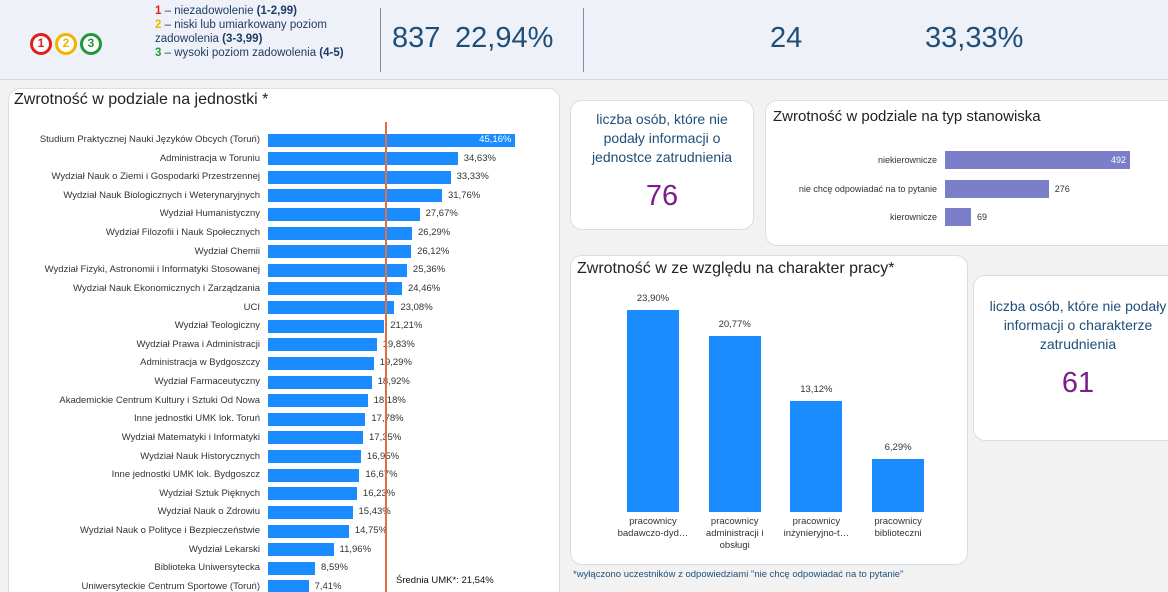 This screenshot has width=1168, height=592. Describe the element at coordinates (209, 11) in the screenshot. I see `legend-label: – niezadowolenie` at that location.